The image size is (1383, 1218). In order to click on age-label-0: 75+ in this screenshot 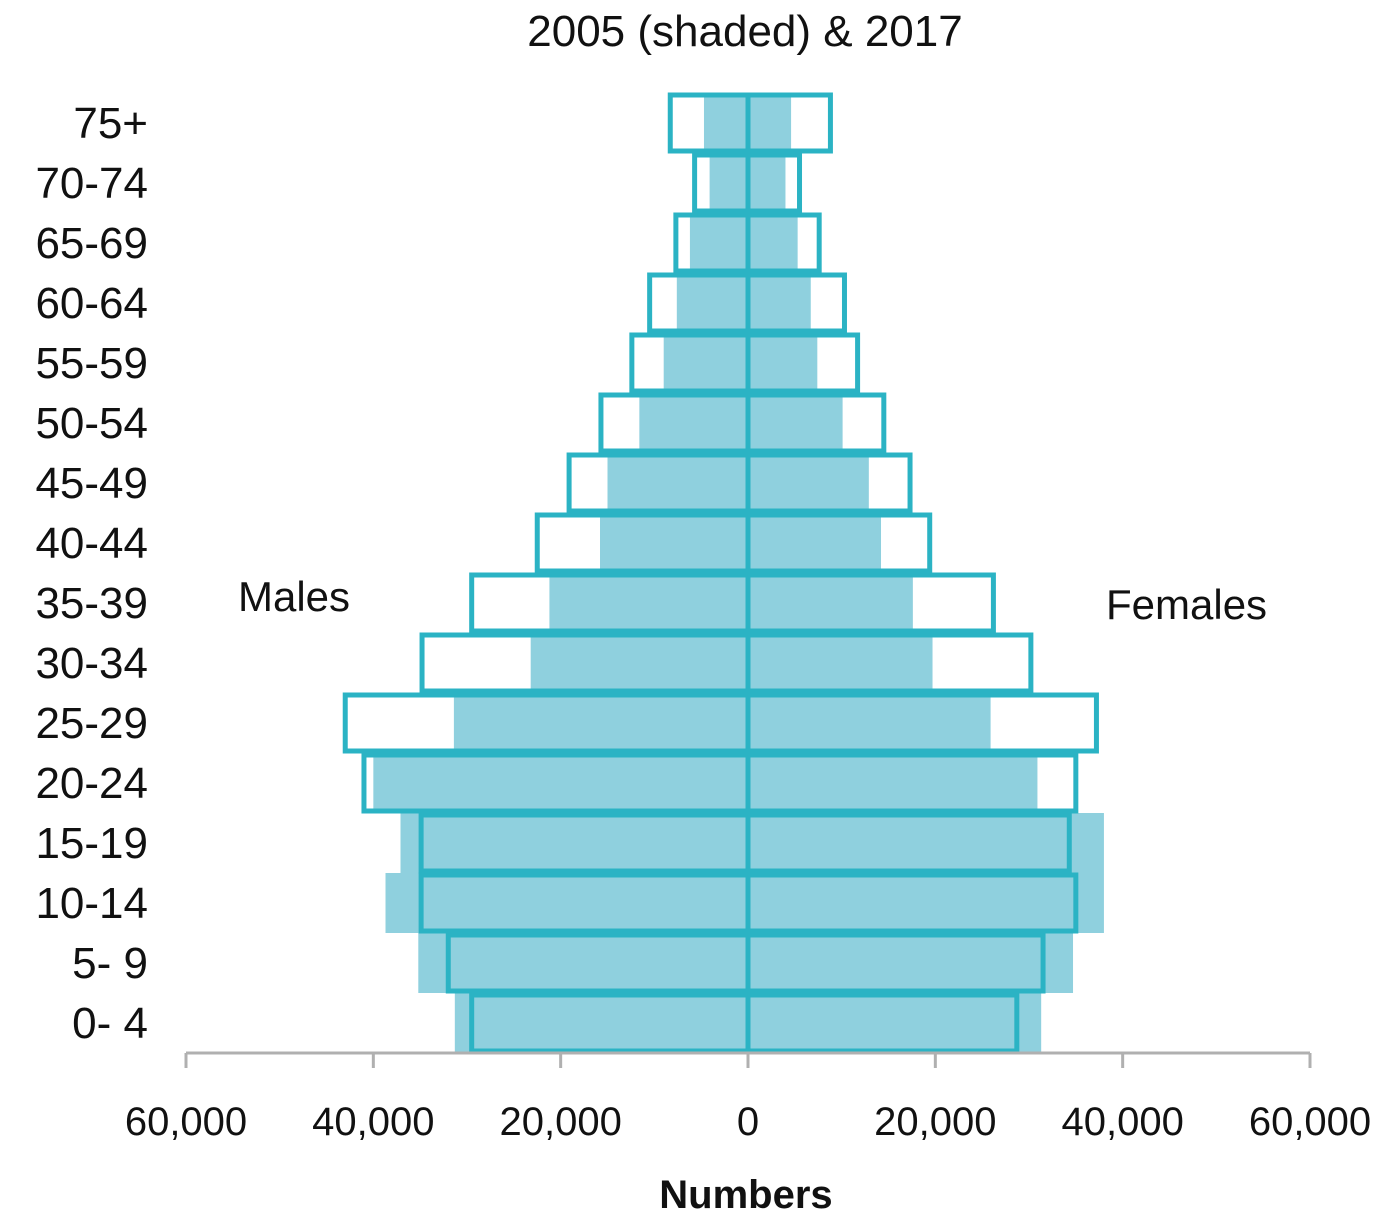, I will do `click(110, 123)`.